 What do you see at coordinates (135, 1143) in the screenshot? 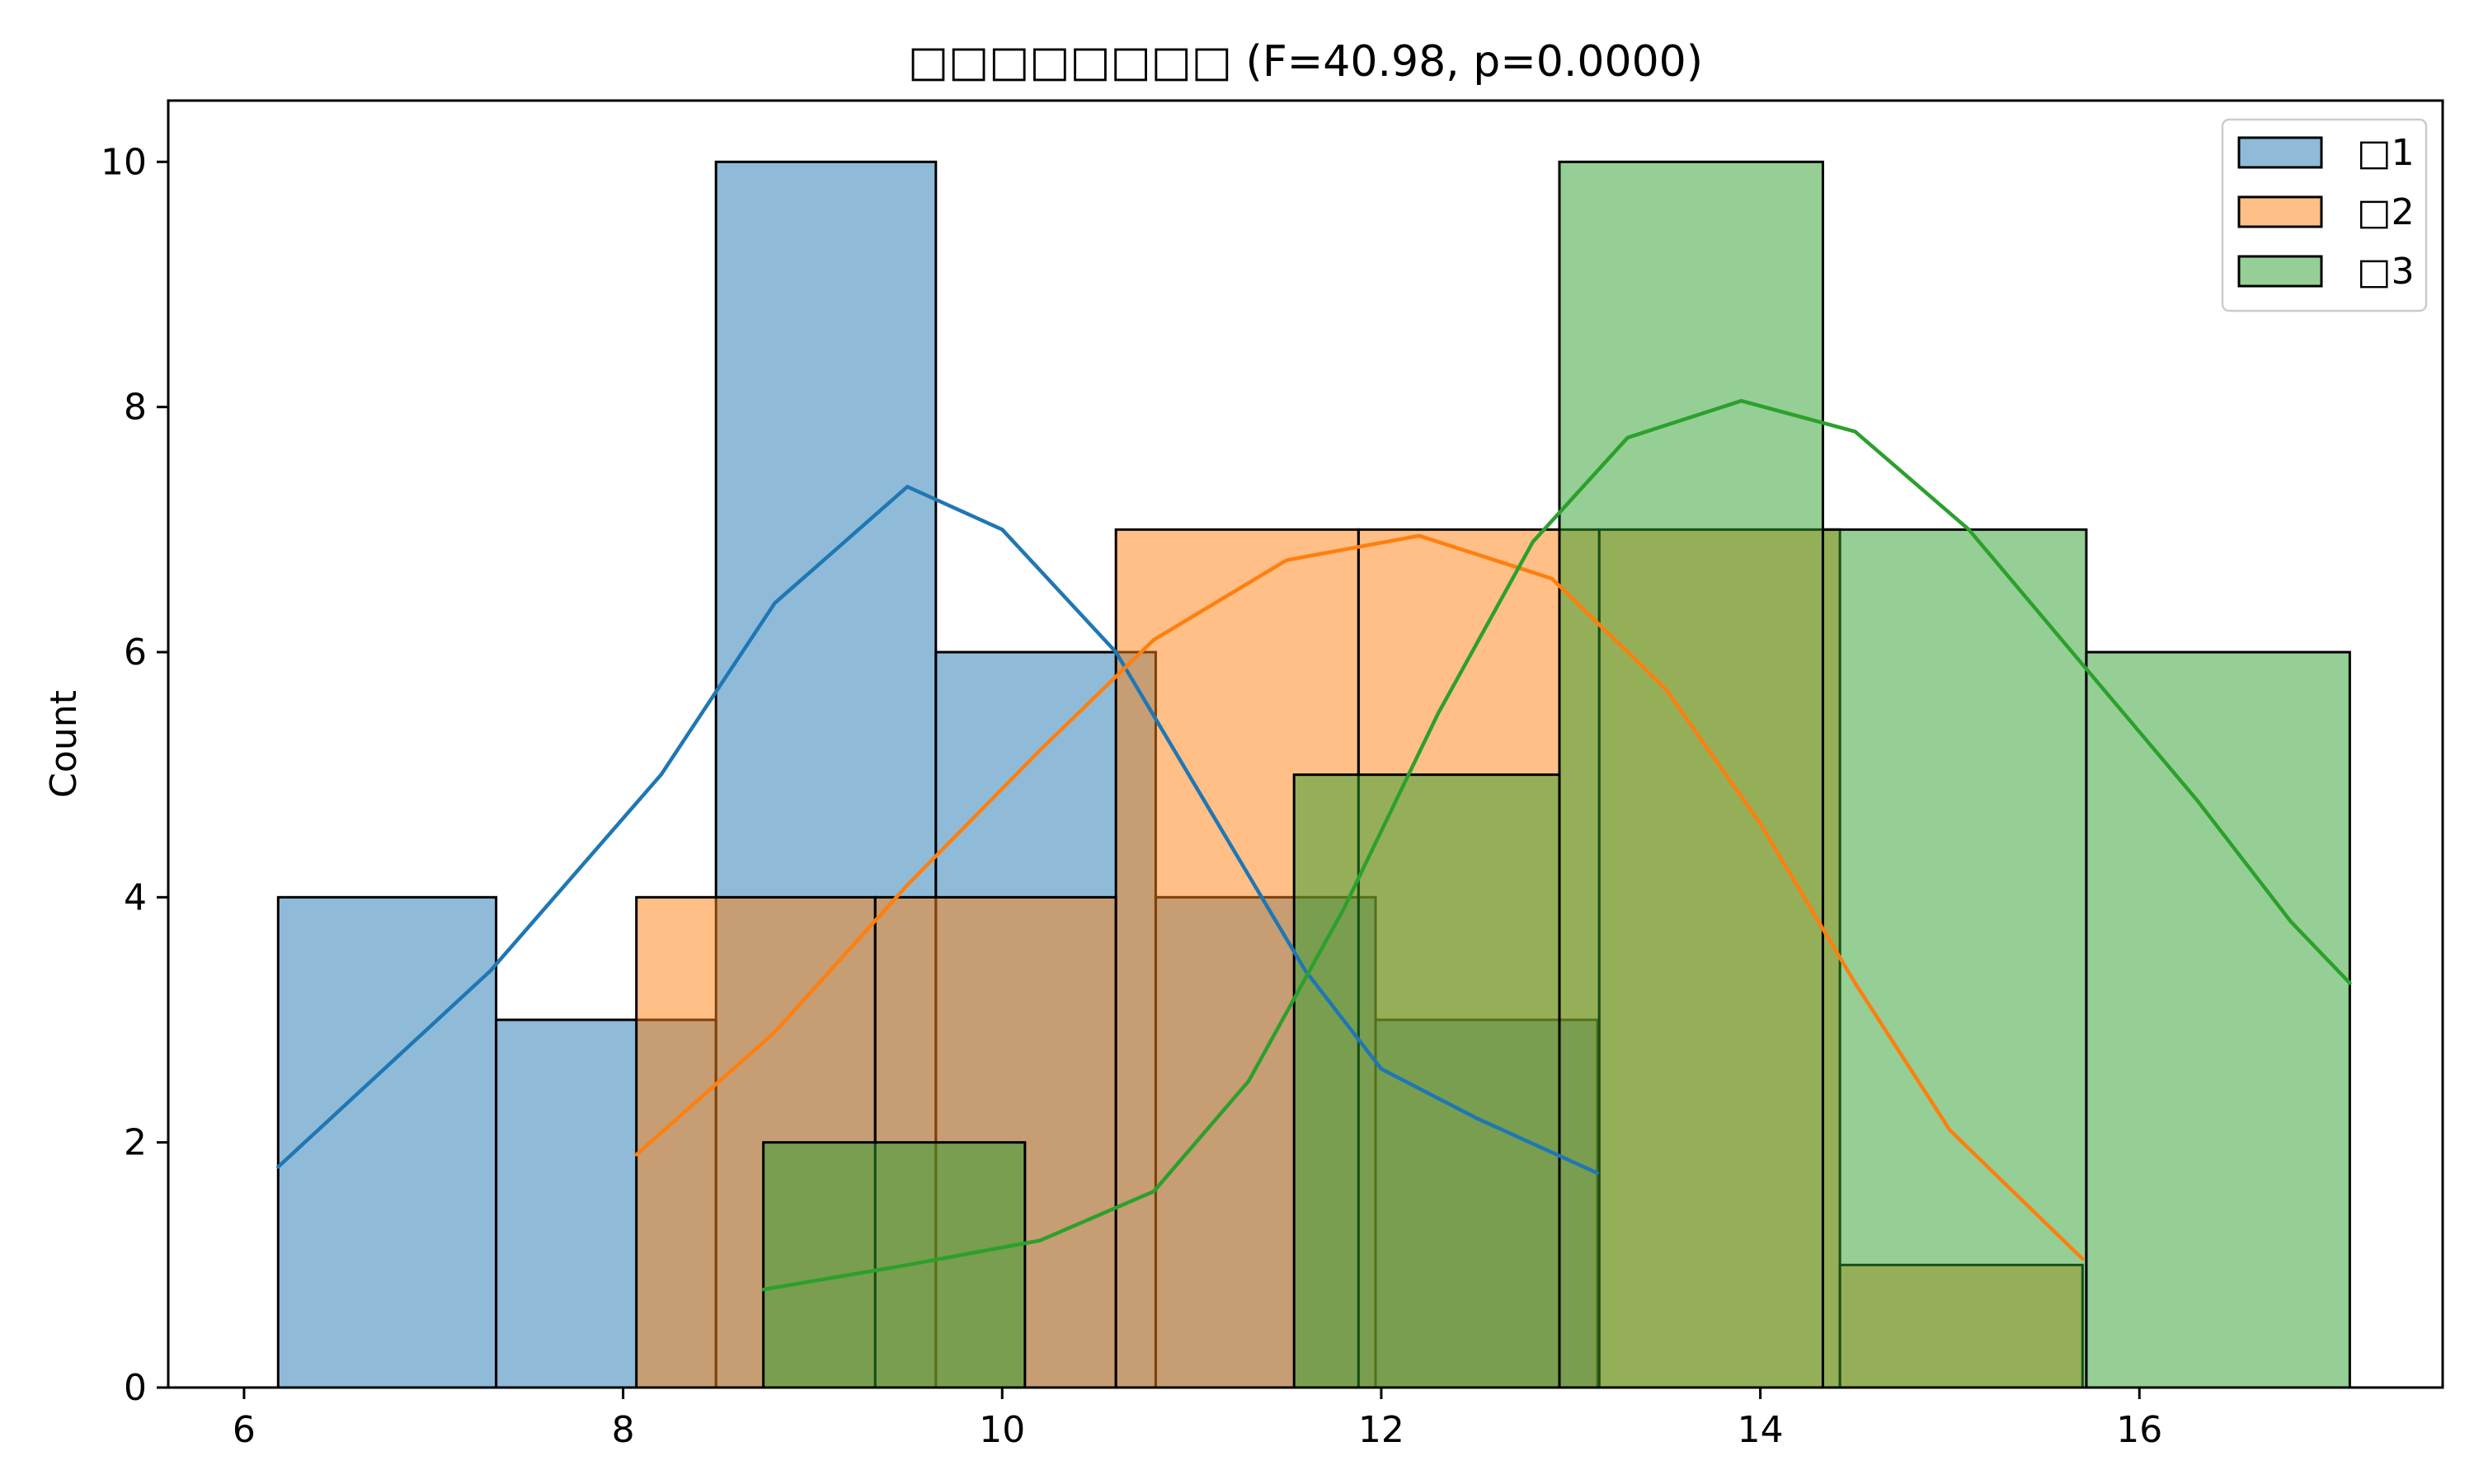
I see `y-tick-label: 2` at bounding box center [135, 1143].